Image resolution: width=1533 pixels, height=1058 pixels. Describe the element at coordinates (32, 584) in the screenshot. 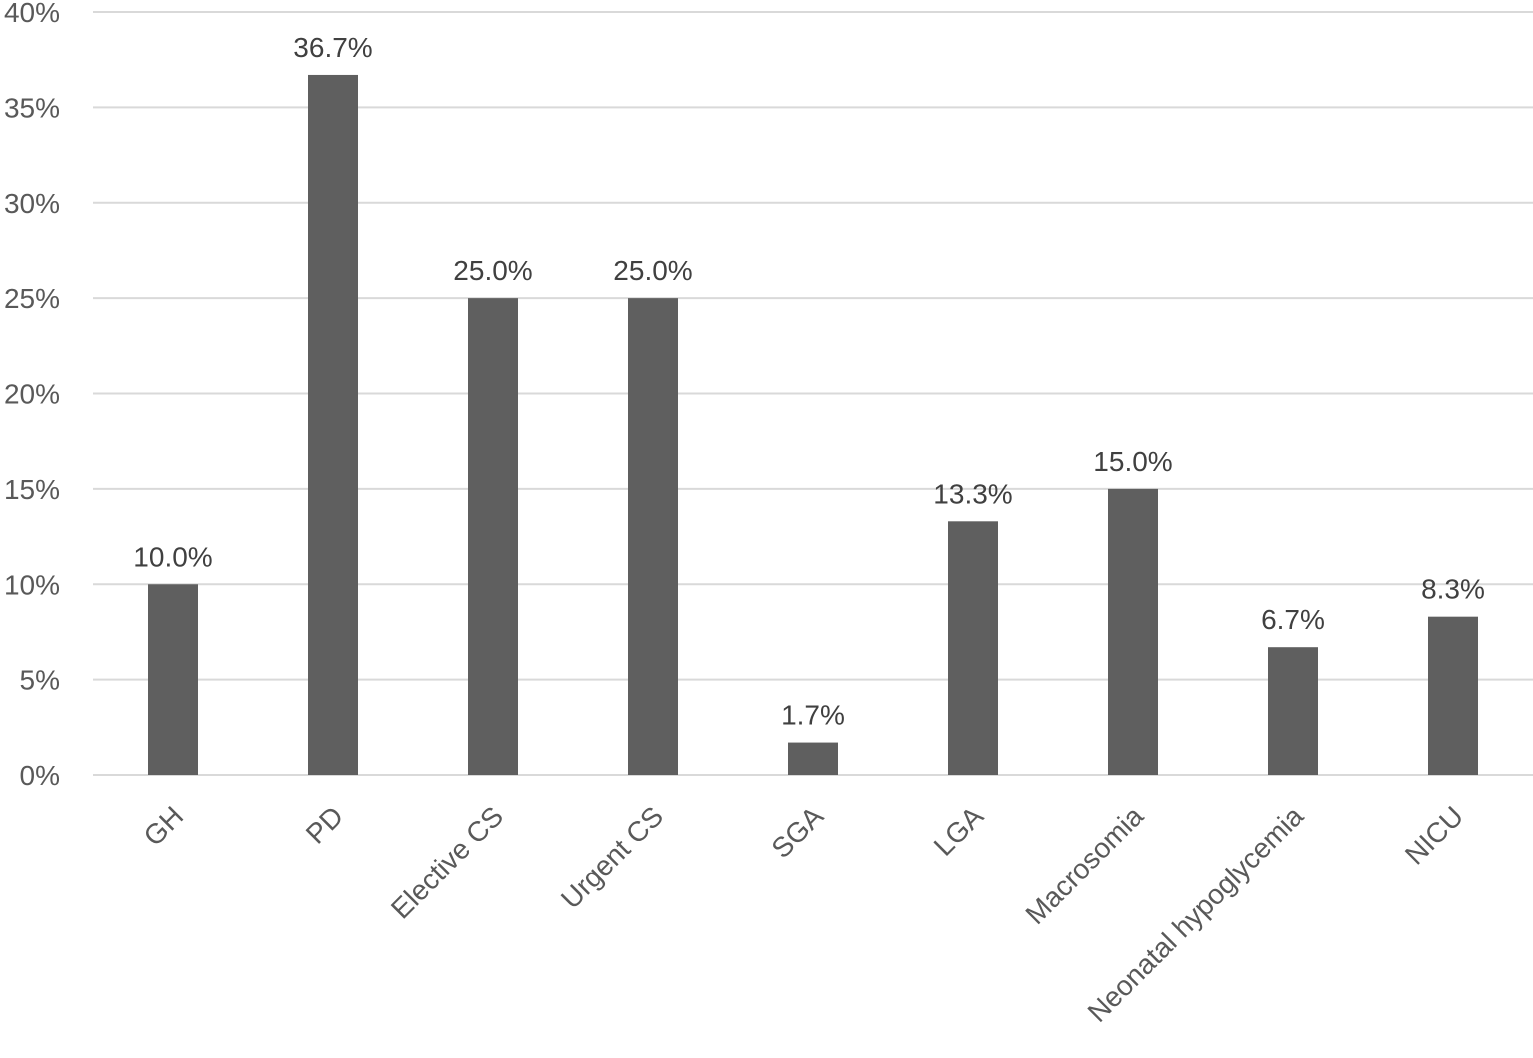

I see `y-tick-label: 10%` at that location.